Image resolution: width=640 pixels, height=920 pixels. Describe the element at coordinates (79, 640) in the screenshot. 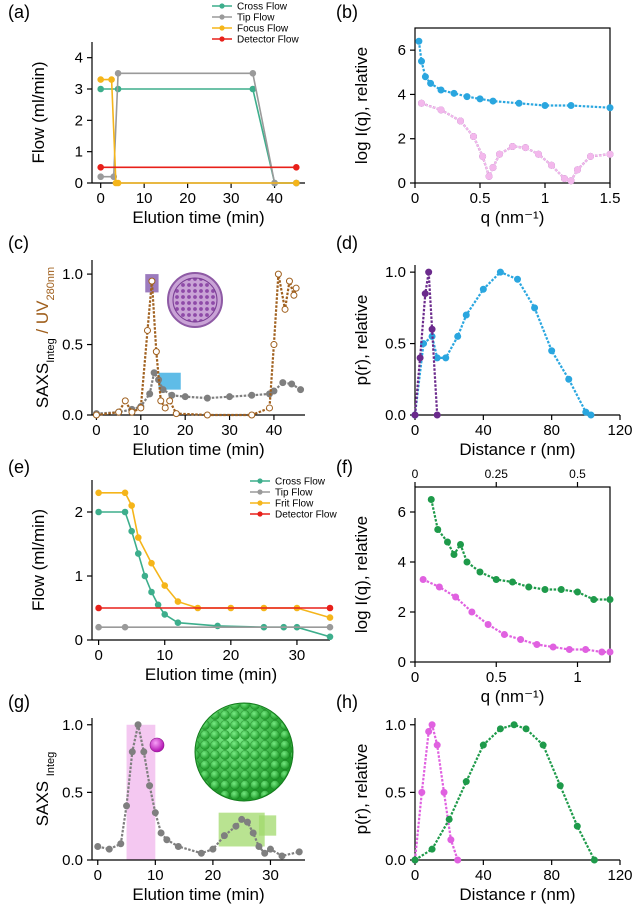

I see `y-tick-label: 0` at that location.